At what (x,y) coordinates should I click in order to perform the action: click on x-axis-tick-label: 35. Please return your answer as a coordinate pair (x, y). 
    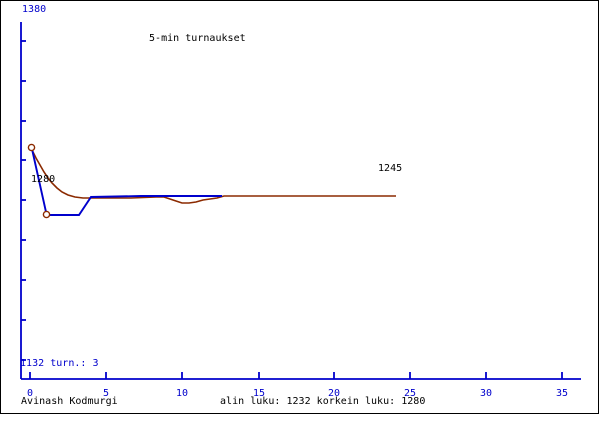
    Looking at the image, I should click on (562, 393).